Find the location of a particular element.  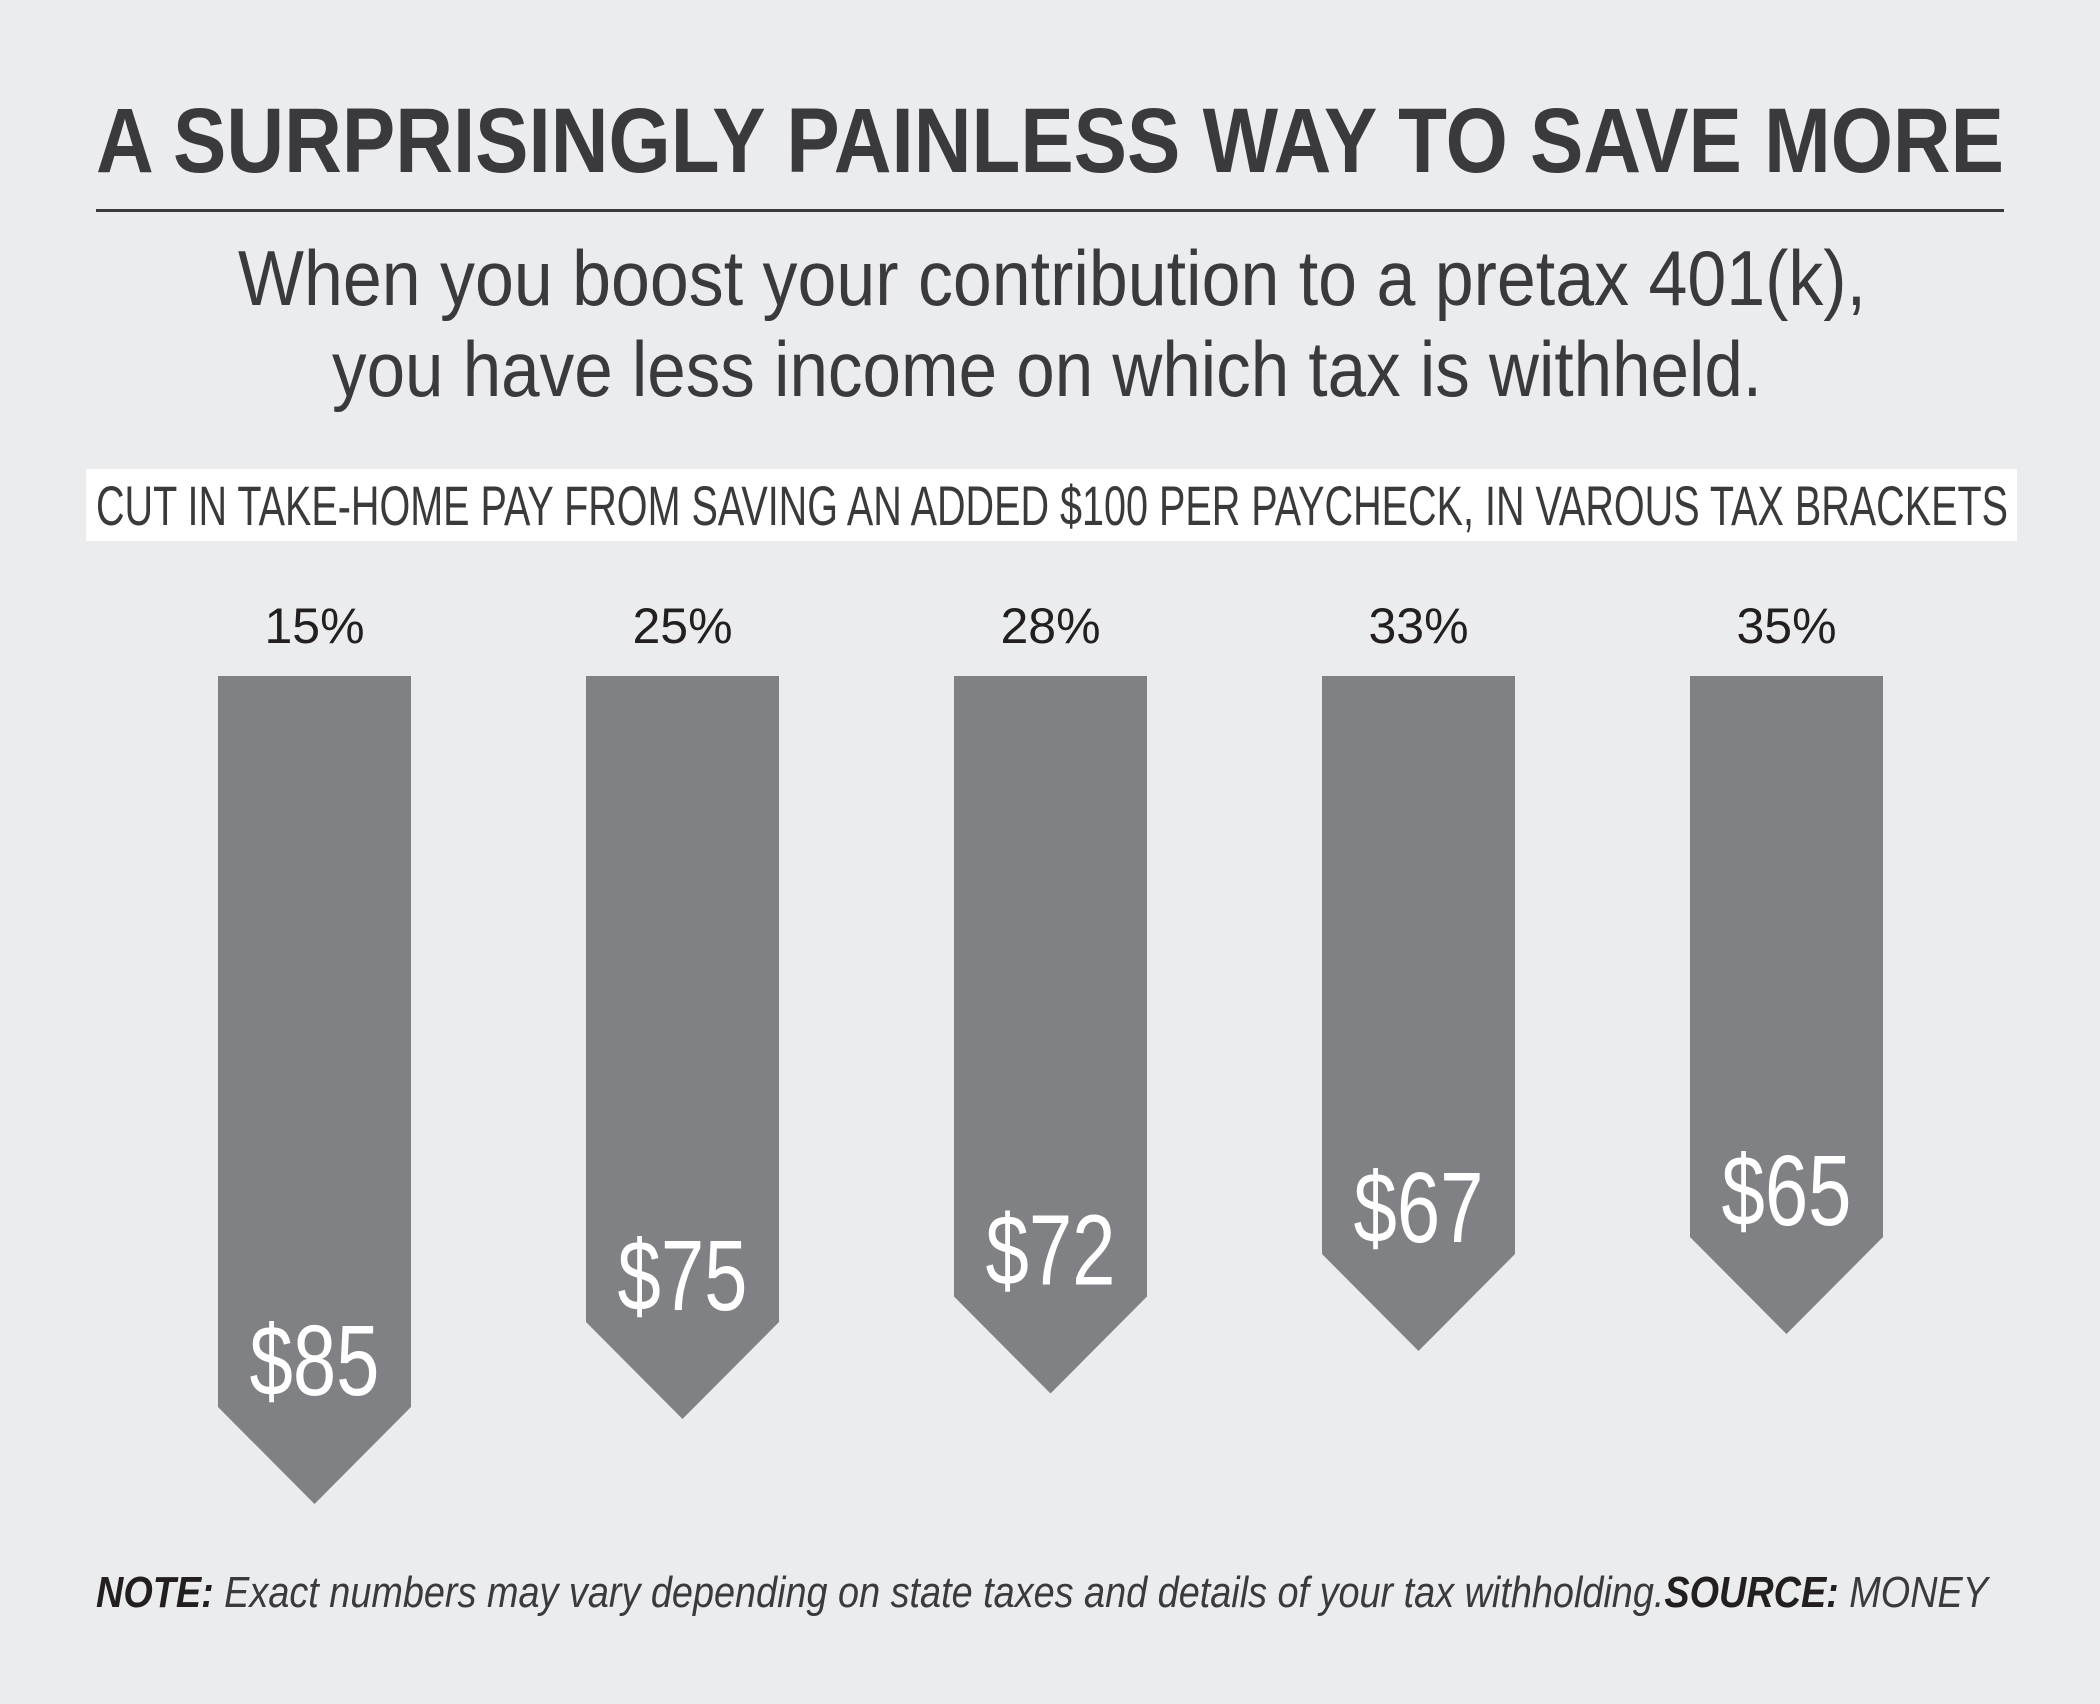

category-label: 28% is located at coordinates (1050, 626).